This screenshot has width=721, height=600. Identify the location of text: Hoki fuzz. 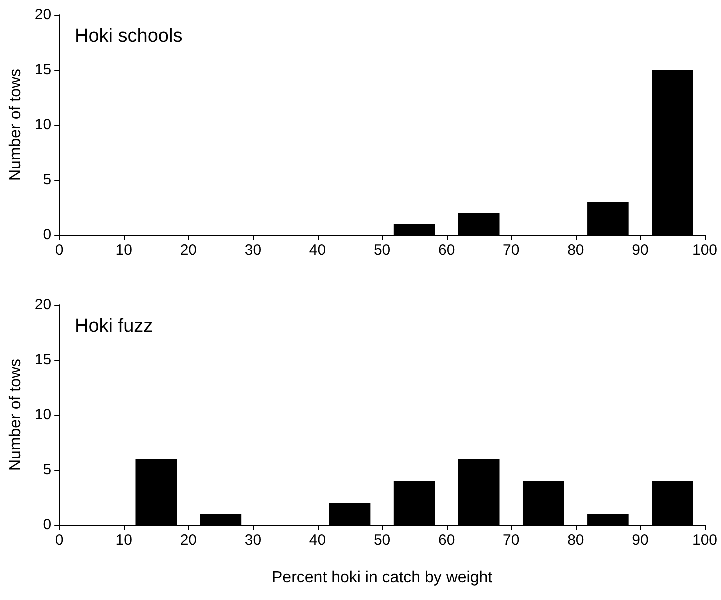
(114, 326).